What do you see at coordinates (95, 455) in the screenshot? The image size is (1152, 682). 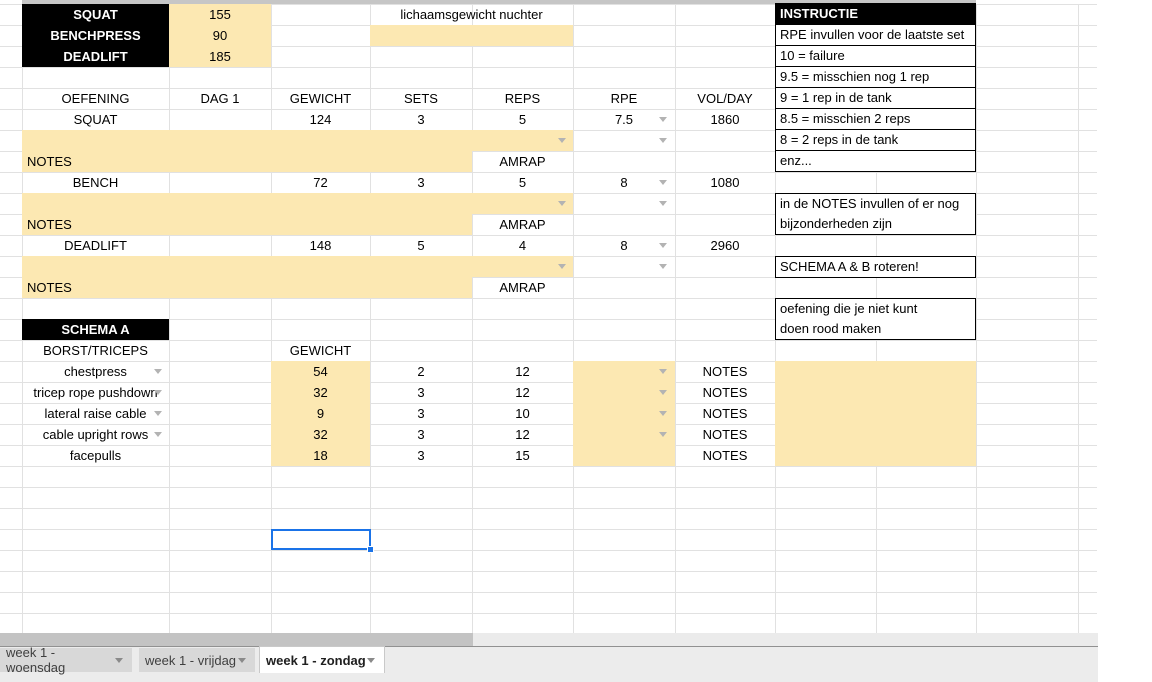 I see `schema-exercise-name: facepulls` at bounding box center [95, 455].